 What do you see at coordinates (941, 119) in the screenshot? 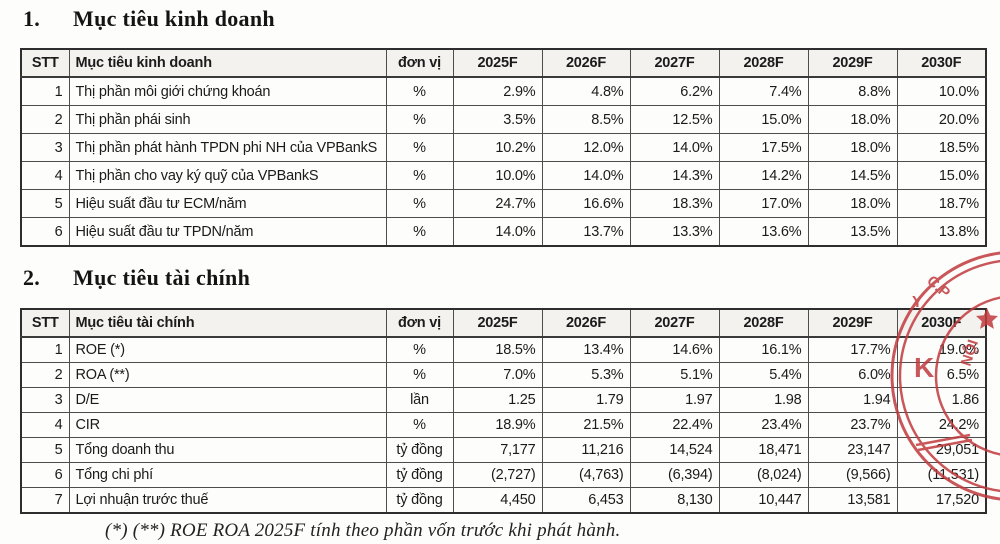
I see `value-cell: 20.0%` at bounding box center [941, 119].